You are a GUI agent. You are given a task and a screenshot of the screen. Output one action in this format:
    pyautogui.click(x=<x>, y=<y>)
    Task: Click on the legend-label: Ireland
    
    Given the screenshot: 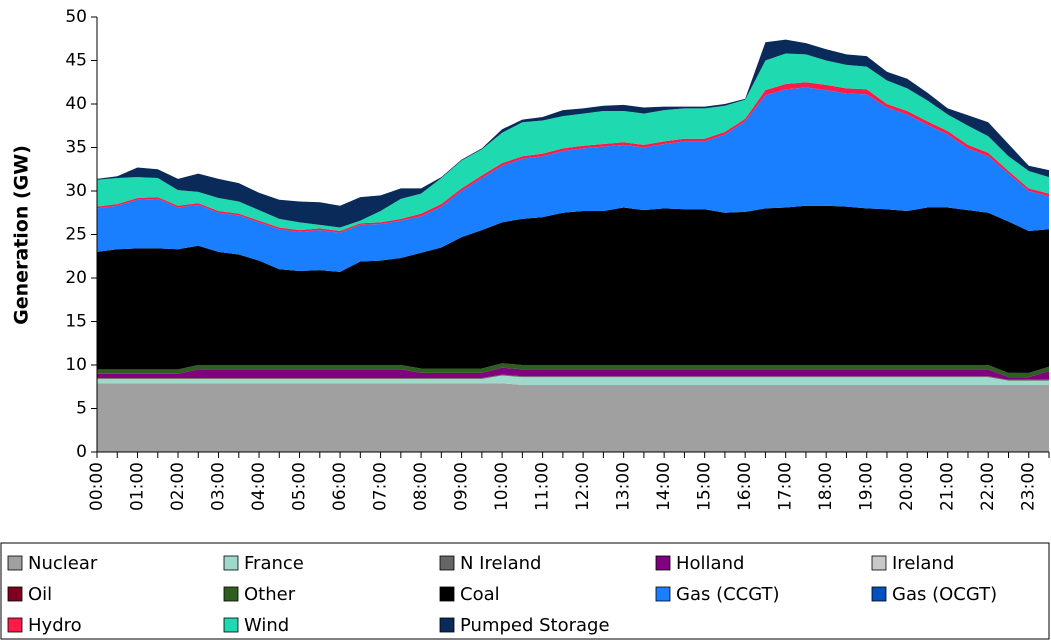 What is the action you would take?
    pyautogui.click(x=923, y=563)
    